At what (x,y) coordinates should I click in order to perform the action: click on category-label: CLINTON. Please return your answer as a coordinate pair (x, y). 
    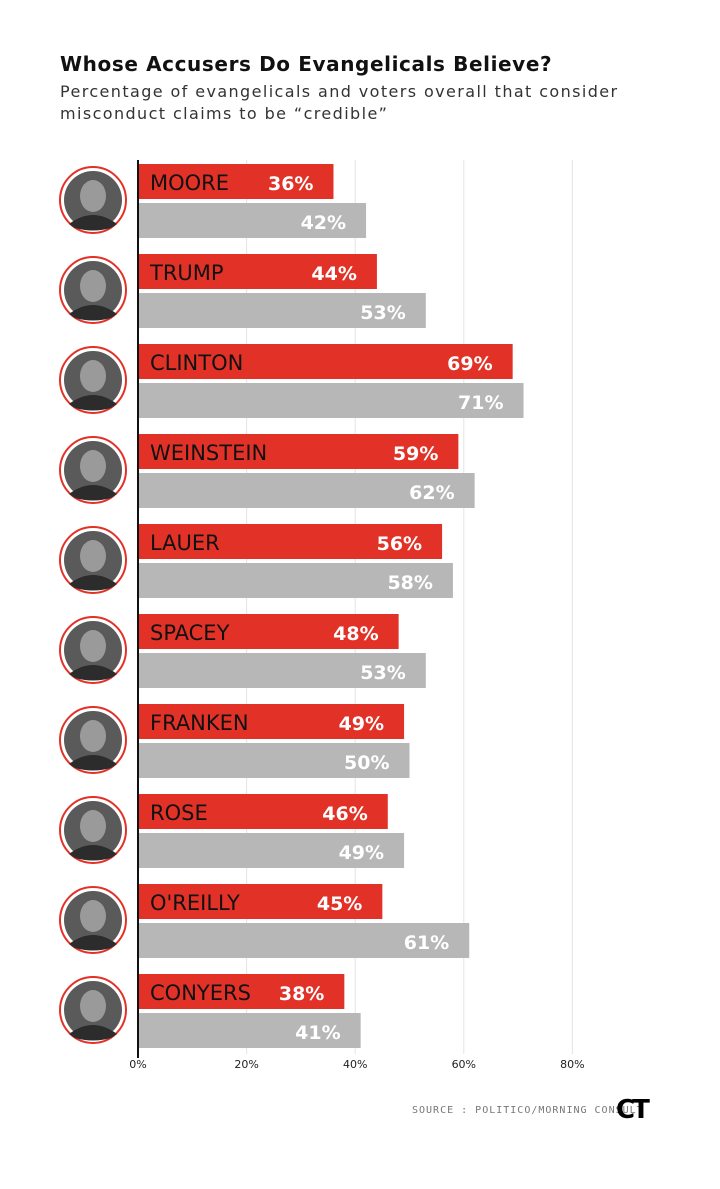
    Looking at the image, I should click on (196, 363).